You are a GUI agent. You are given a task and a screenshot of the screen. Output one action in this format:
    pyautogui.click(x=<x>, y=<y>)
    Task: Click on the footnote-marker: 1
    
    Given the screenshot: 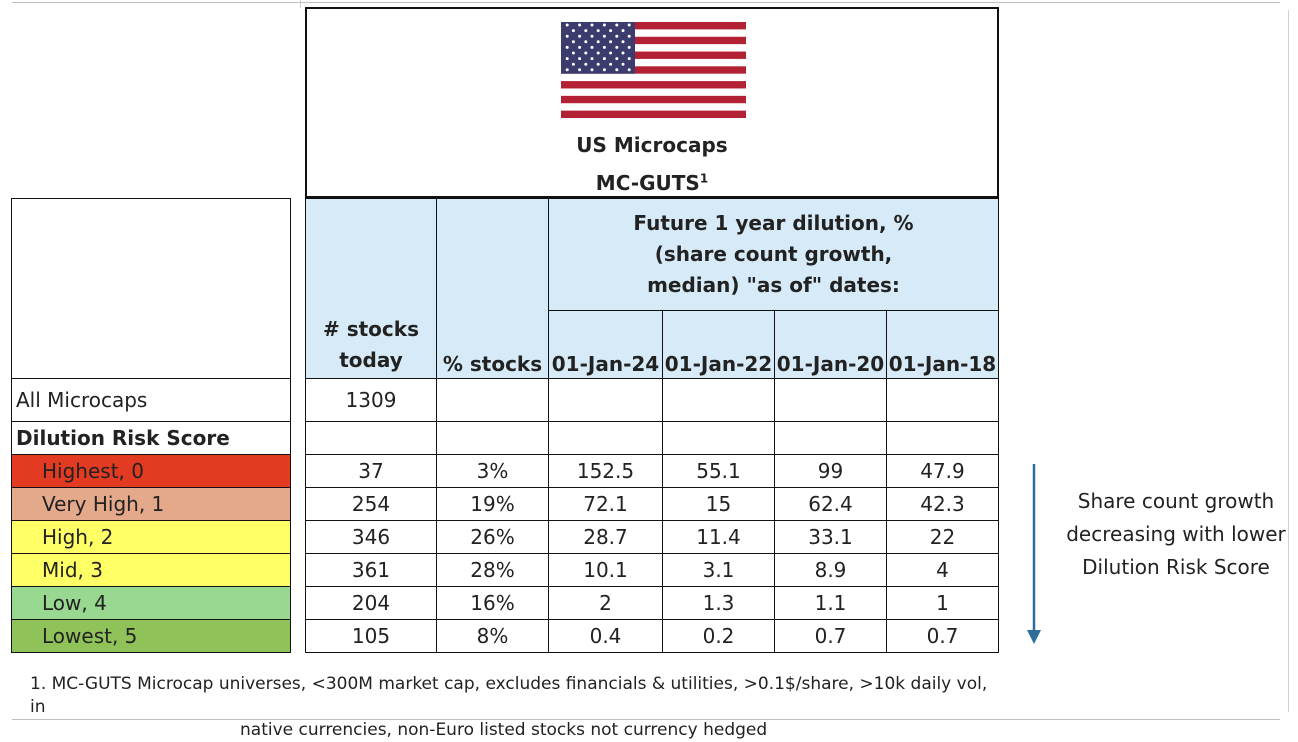 What is the action you would take?
    pyautogui.click(x=704, y=178)
    